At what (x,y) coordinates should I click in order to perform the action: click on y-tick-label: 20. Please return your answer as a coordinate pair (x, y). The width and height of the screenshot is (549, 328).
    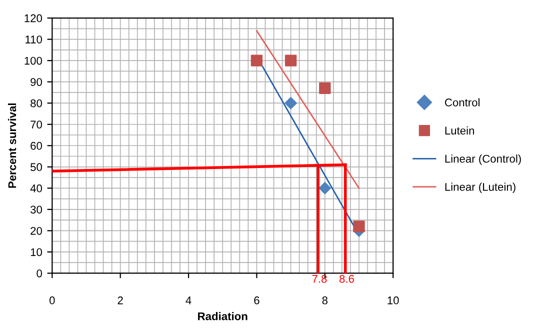
    Looking at the image, I should click on (36, 230).